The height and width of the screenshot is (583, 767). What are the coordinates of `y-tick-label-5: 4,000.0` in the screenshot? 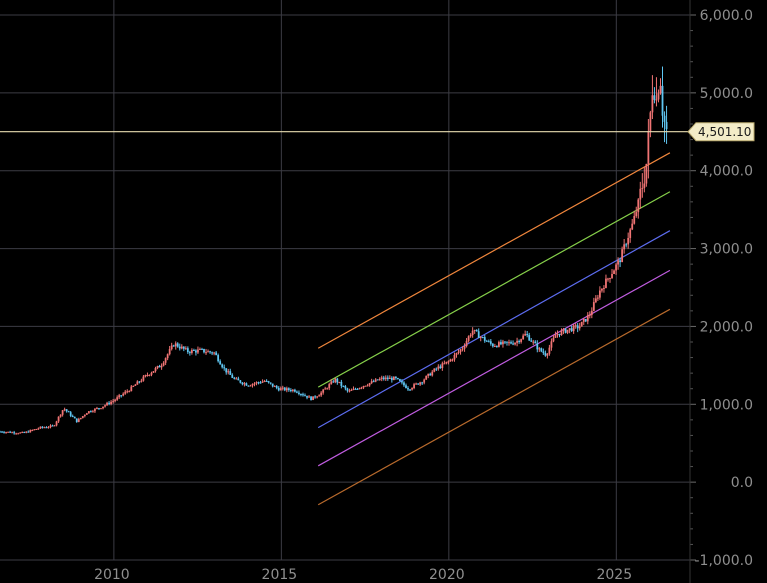 It's located at (726, 172).